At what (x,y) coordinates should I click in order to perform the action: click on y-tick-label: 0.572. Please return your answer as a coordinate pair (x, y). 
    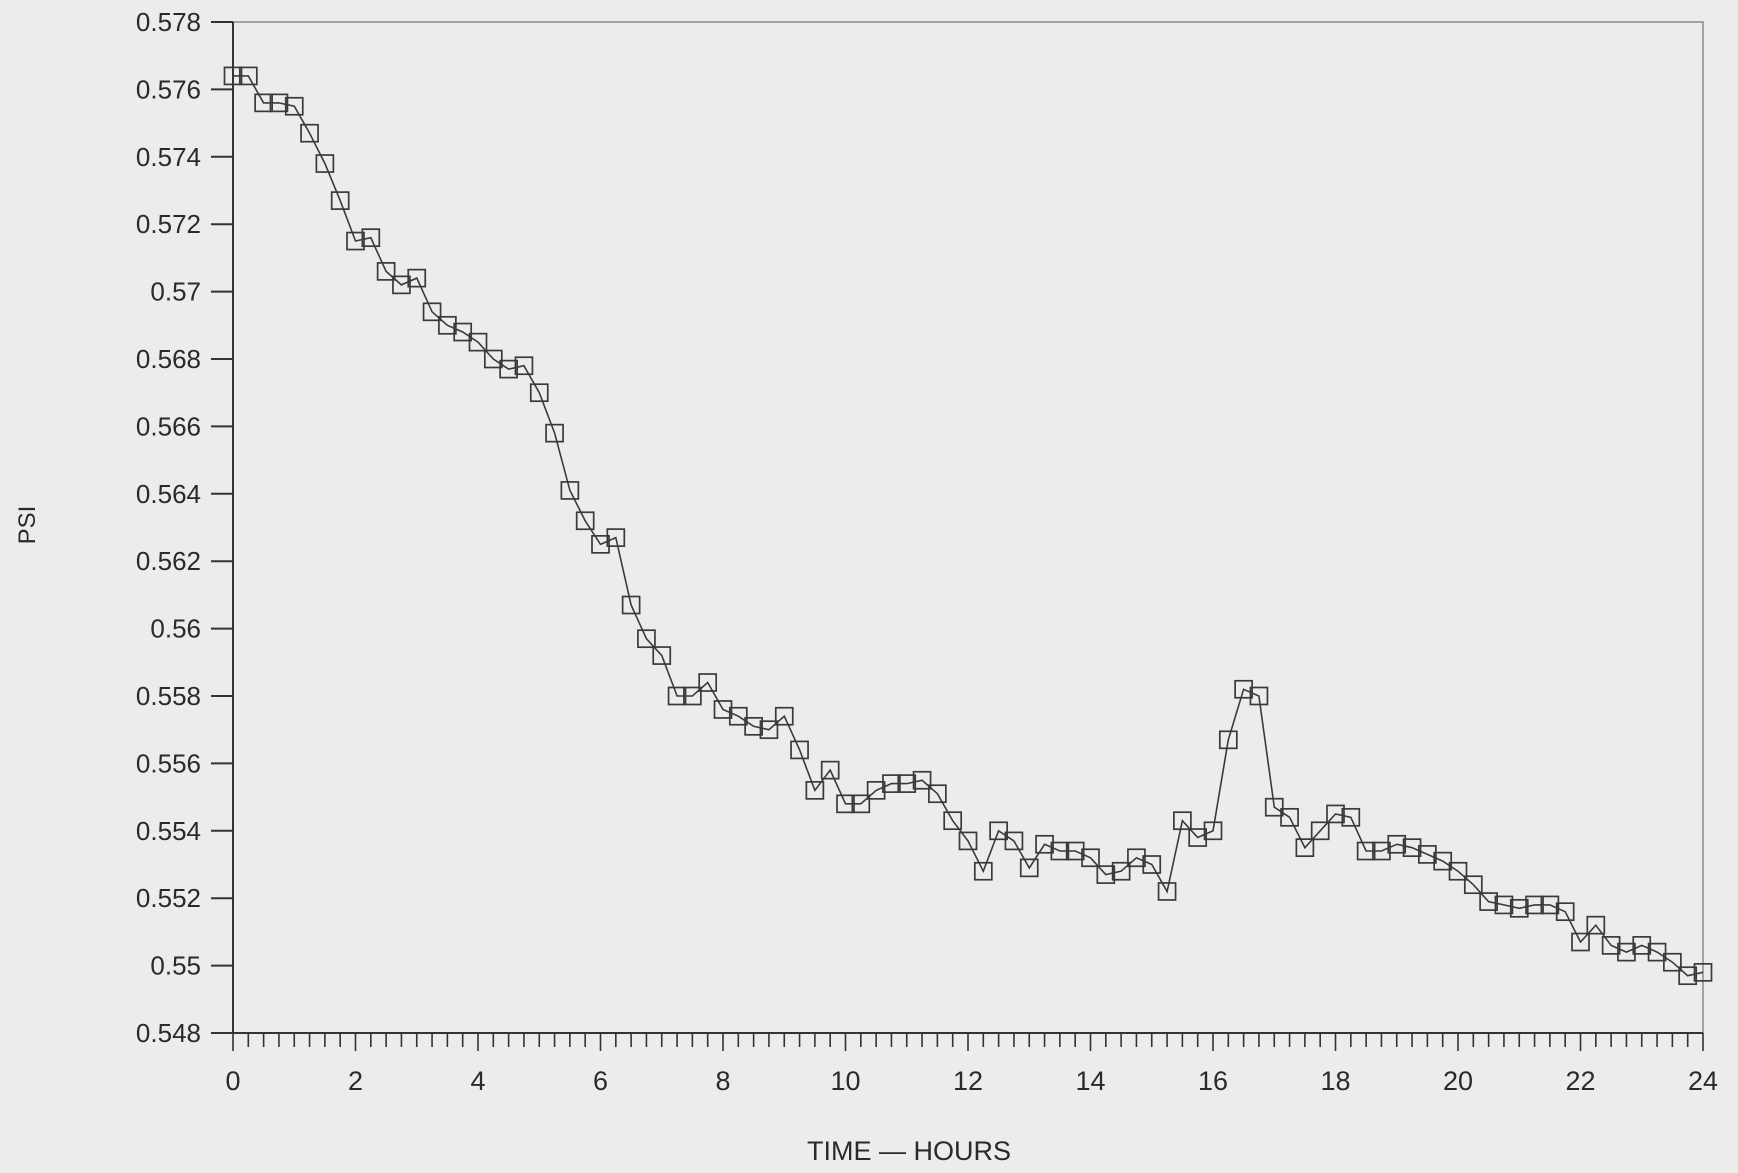
    Looking at the image, I should click on (168, 224).